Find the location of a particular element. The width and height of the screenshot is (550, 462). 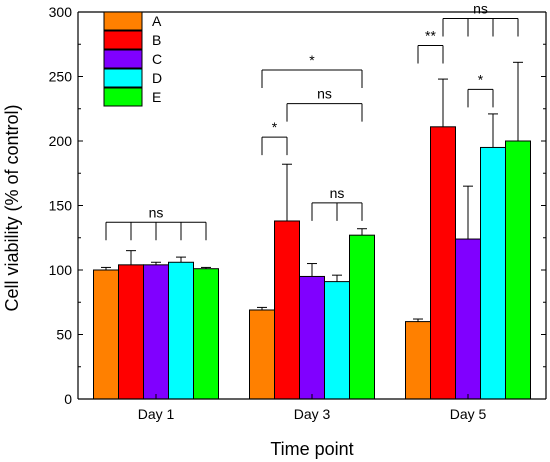

legend-label-B: B is located at coordinates (156, 40).